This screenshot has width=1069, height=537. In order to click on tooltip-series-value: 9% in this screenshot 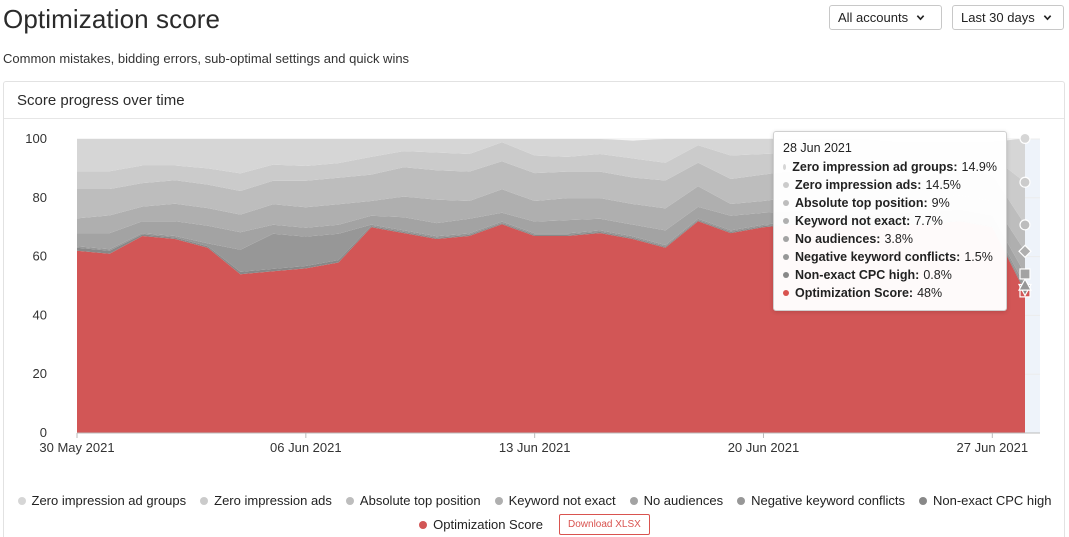, I will do `click(940, 203)`.